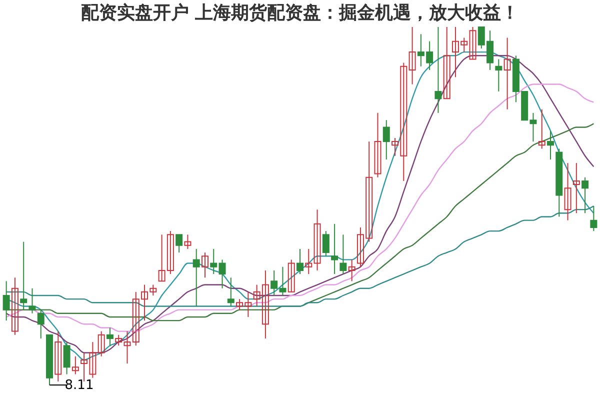  What do you see at coordinates (300, 13) in the screenshot?
I see `chart-title: 配资实盘开户 上海期货配资盘：掘金机遇，放大收益！` at bounding box center [300, 13].